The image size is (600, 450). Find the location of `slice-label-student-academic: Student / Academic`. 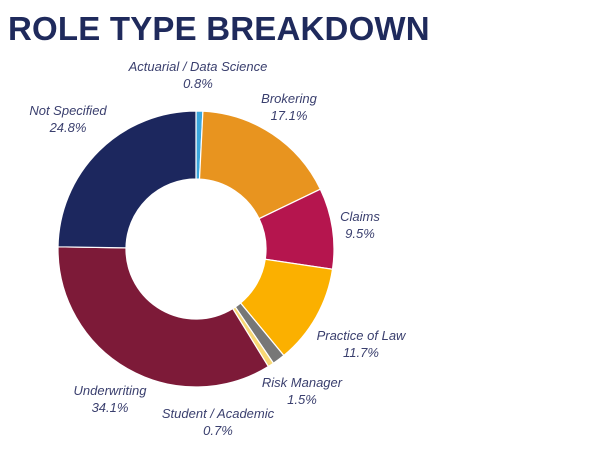

slice-label-student-academic: Student / Academic is located at coordinates (218, 413).